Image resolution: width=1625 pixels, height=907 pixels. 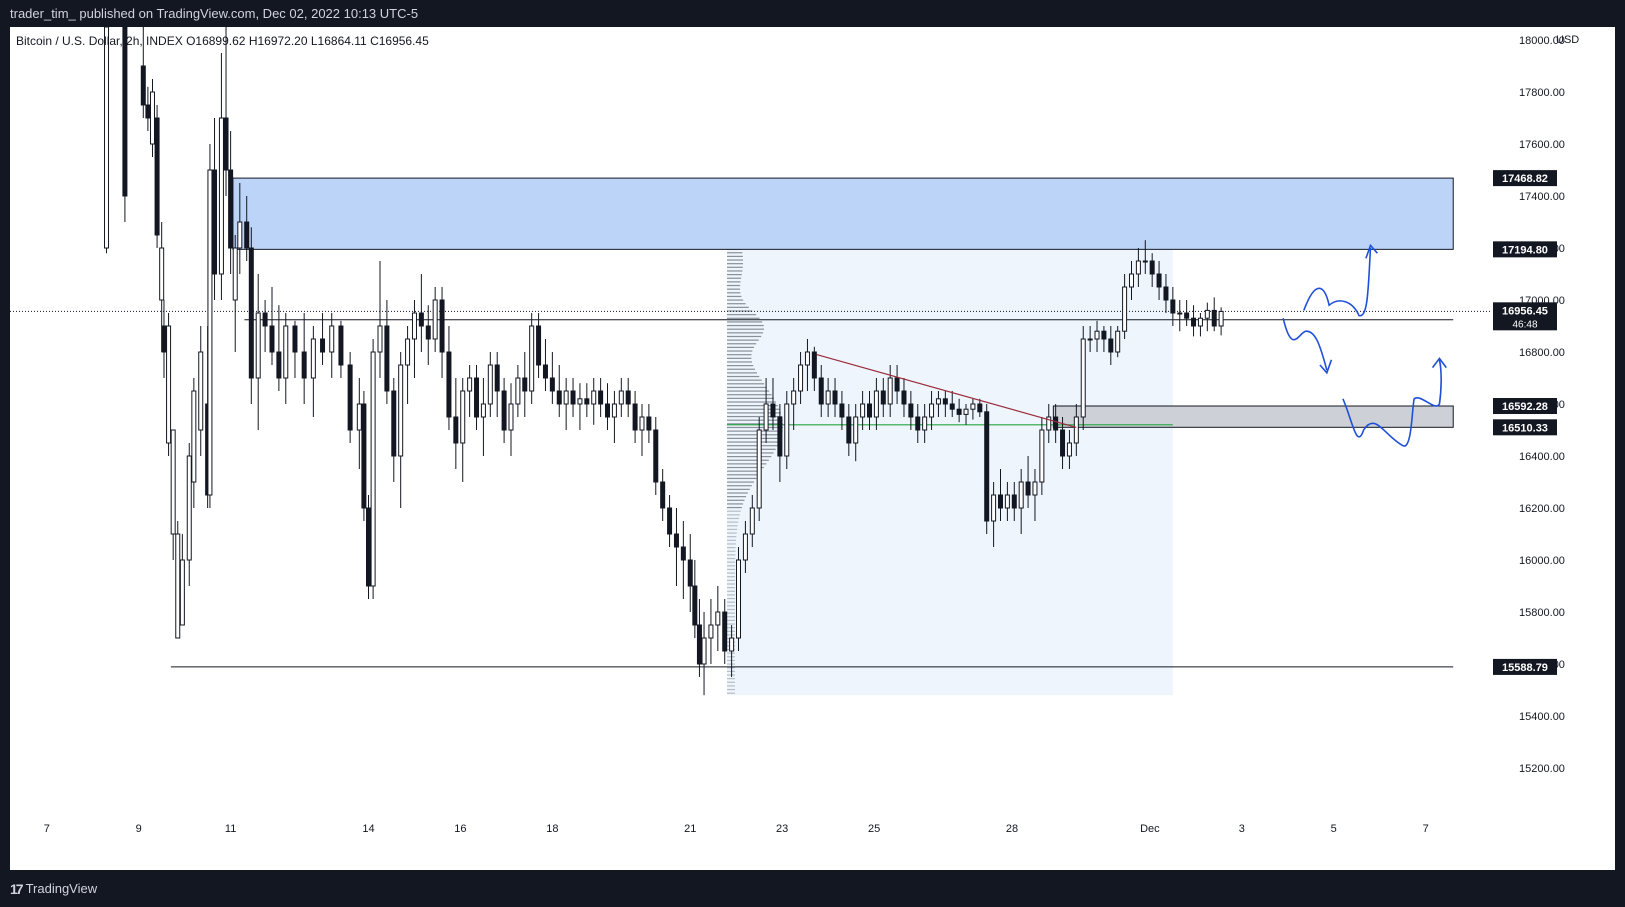 I want to click on level-label: 17194.80, so click(x=1525, y=250).